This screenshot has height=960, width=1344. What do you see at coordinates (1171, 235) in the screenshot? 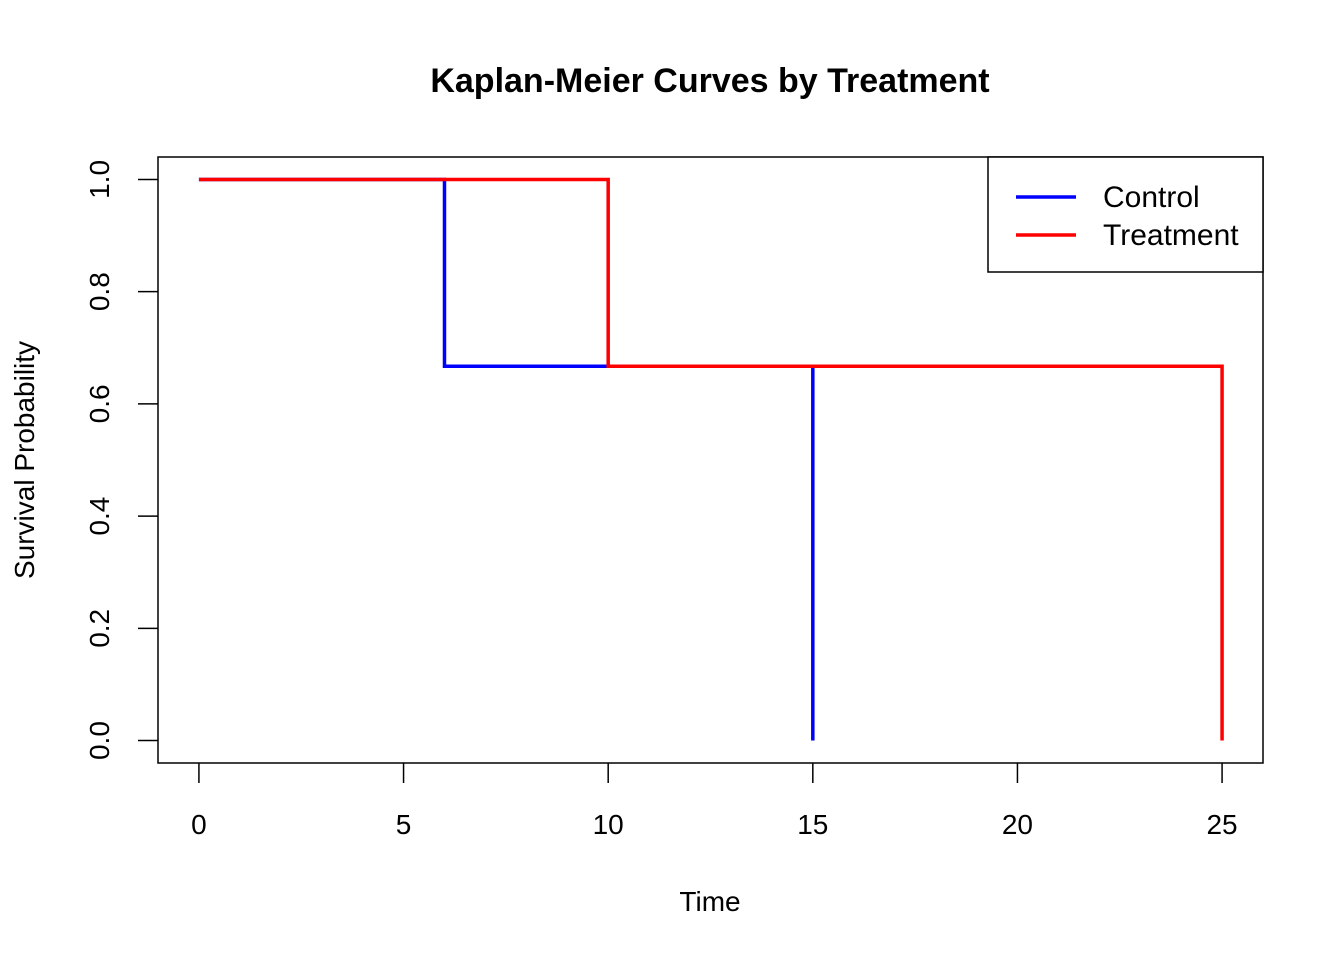
I see `legend-label-treatment: Treatment` at bounding box center [1171, 235].